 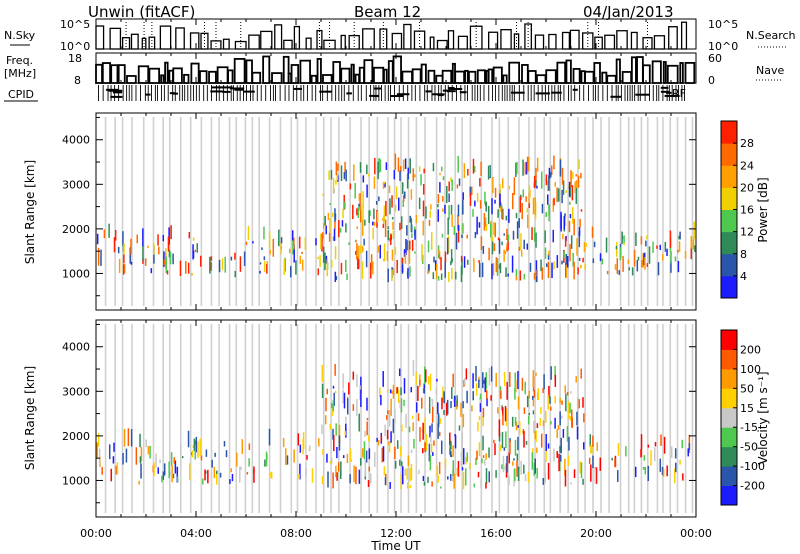 I want to click on nave-tick-bottom: 0, so click(x=711, y=80).